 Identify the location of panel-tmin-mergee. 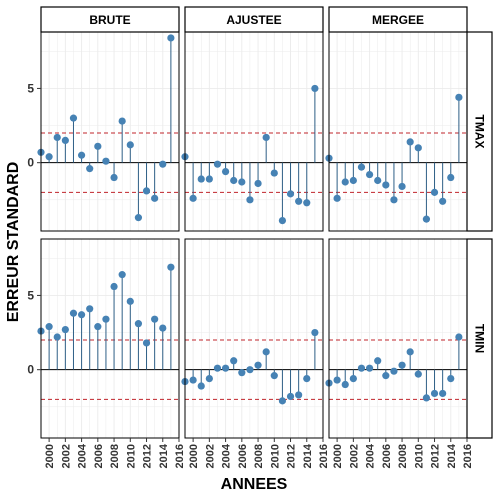
(396, 338).